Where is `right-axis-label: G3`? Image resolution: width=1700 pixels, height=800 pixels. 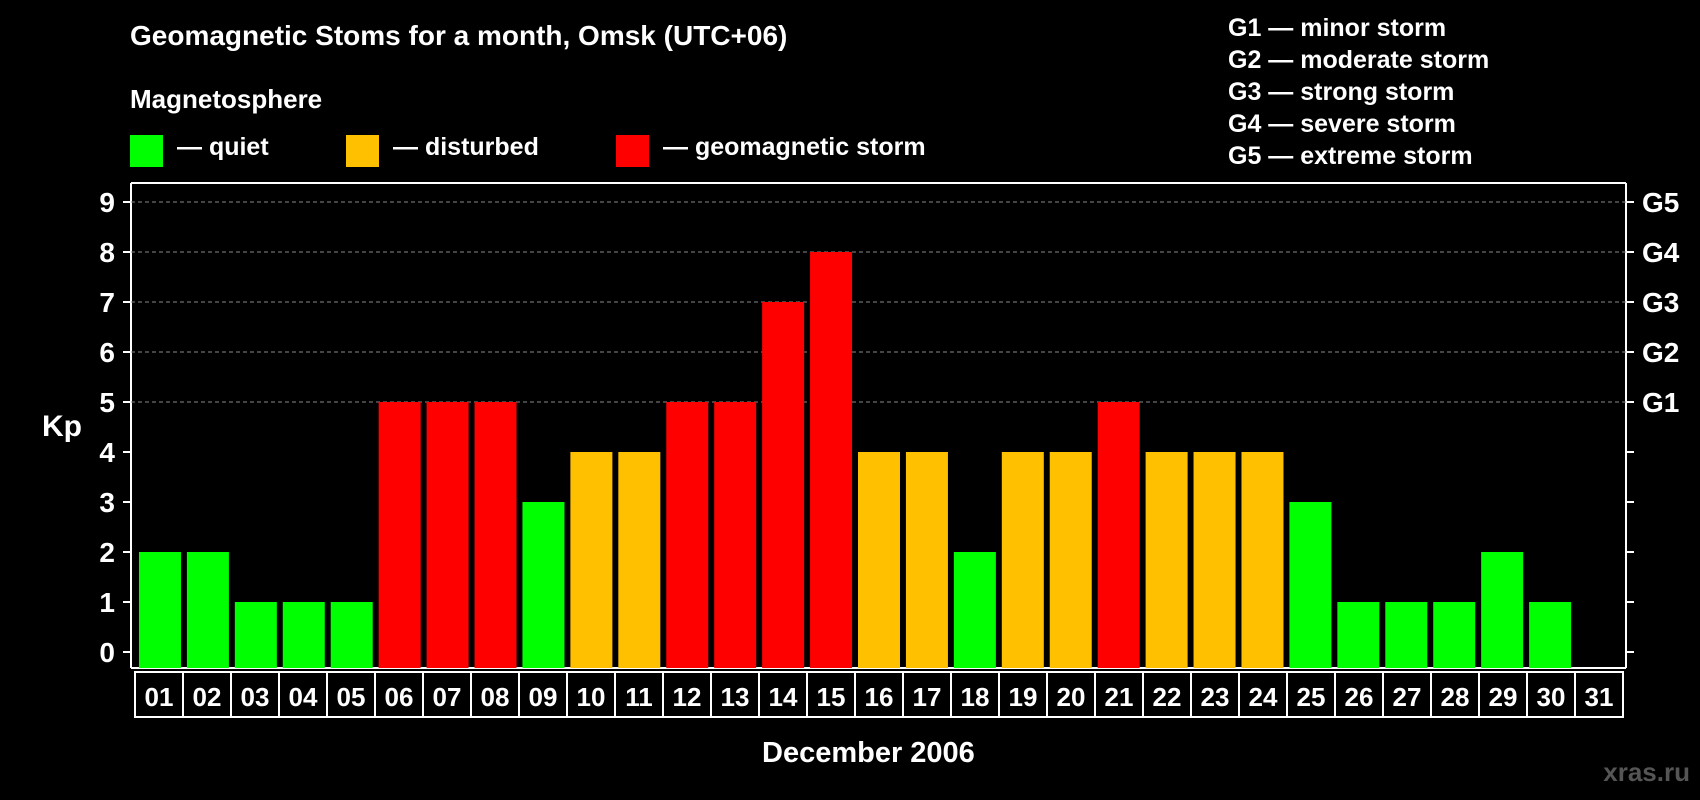 right-axis-label: G3 is located at coordinates (1660, 302).